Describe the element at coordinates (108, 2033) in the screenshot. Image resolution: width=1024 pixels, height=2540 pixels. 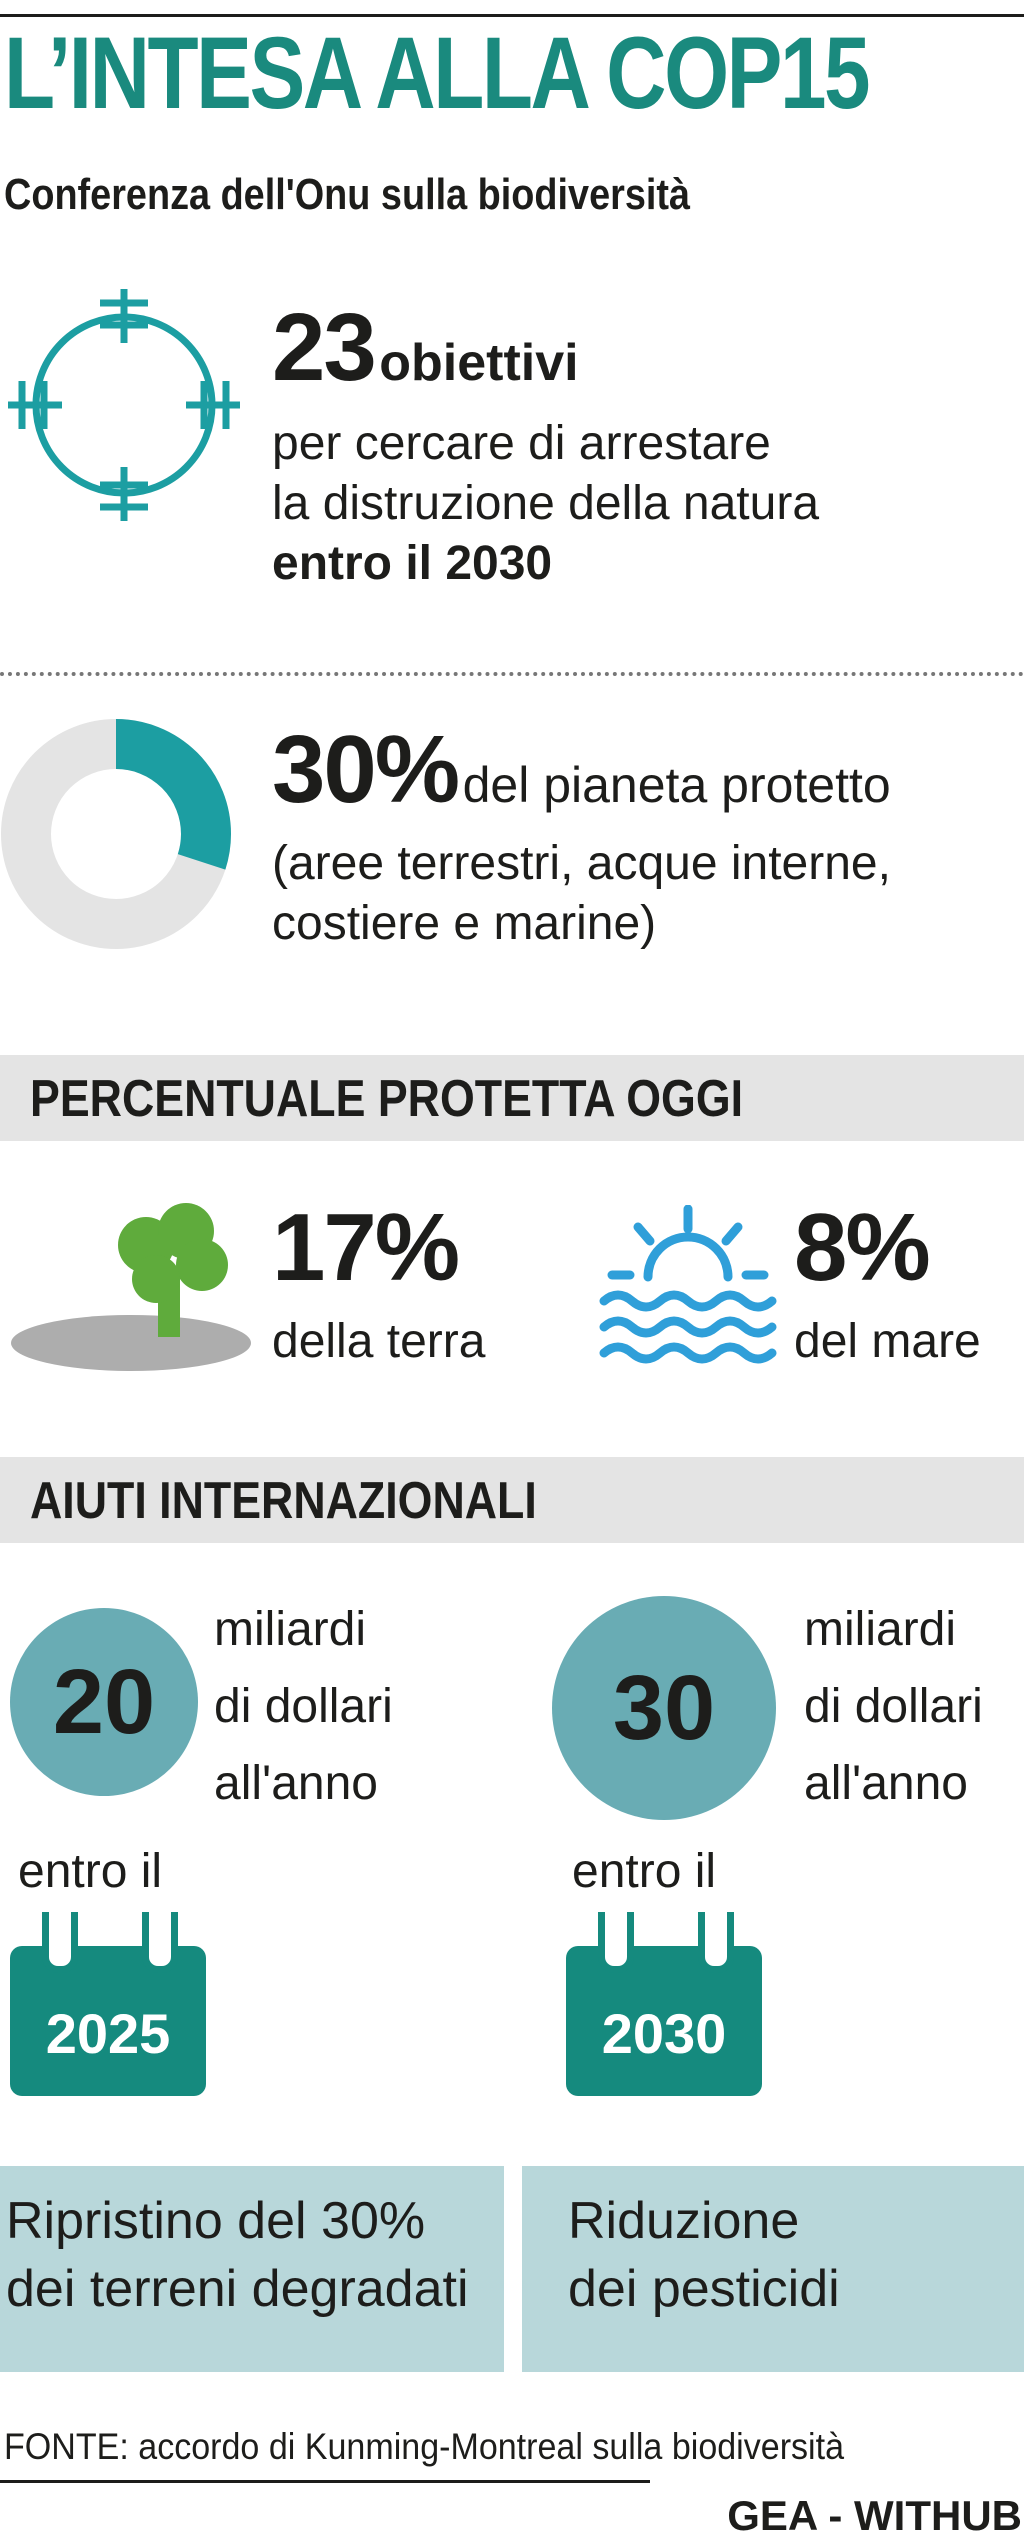
I see `aid-year: 2025` at that location.